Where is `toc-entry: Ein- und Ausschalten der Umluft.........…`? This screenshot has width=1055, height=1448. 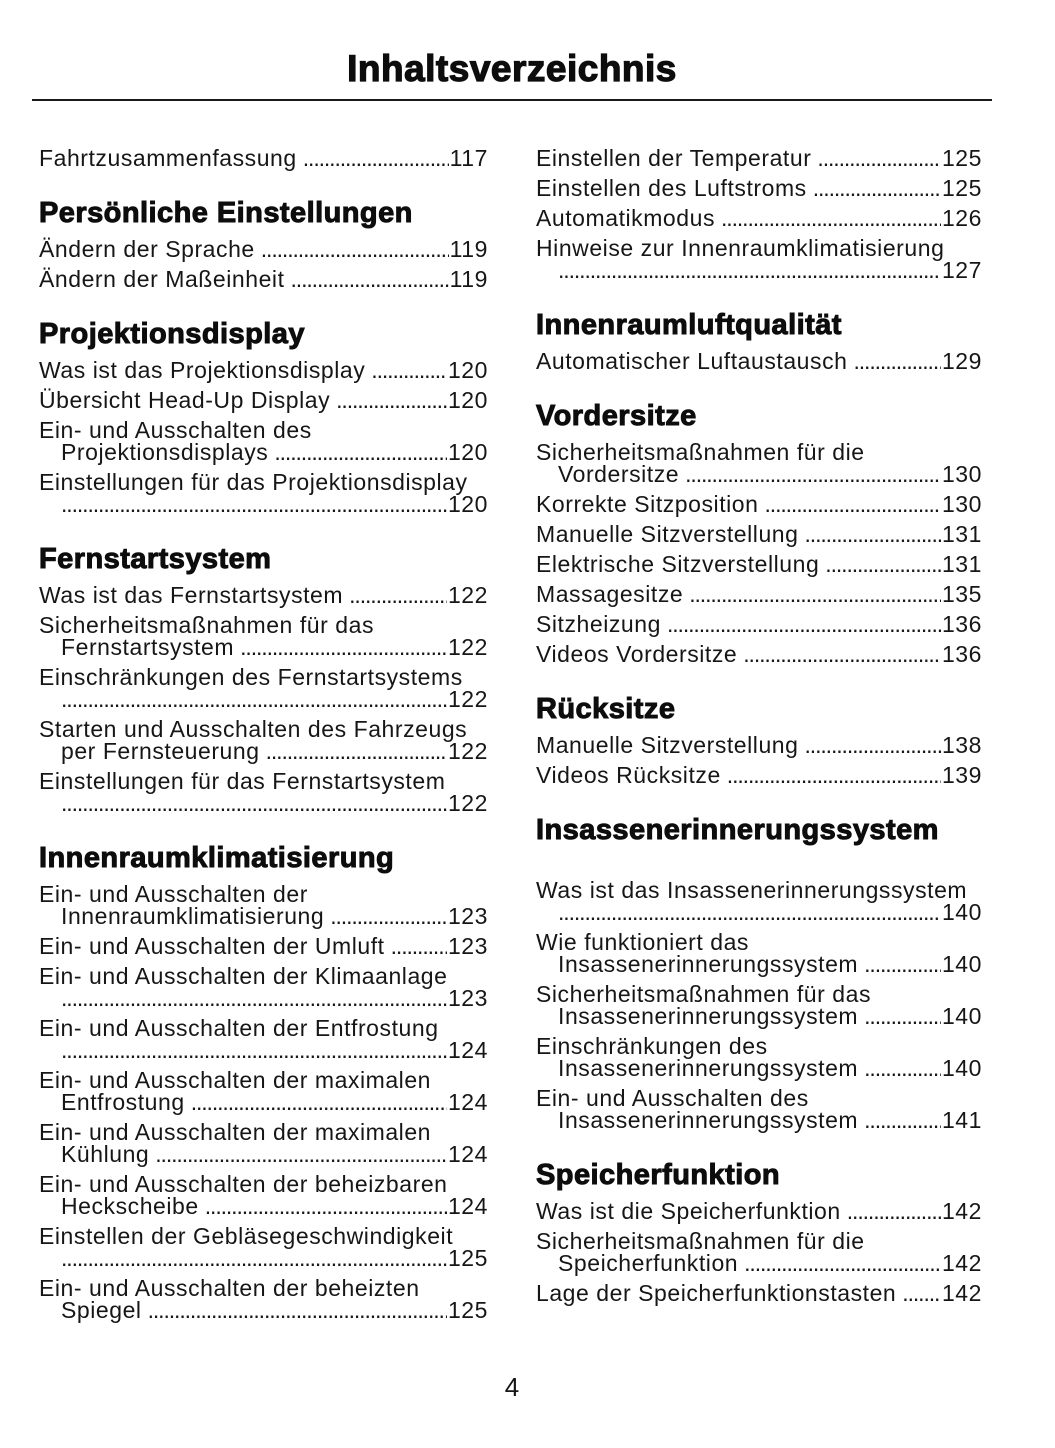
toc-entry: Ein- und Ausschalten der Umluft.........… is located at coordinates (263, 946).